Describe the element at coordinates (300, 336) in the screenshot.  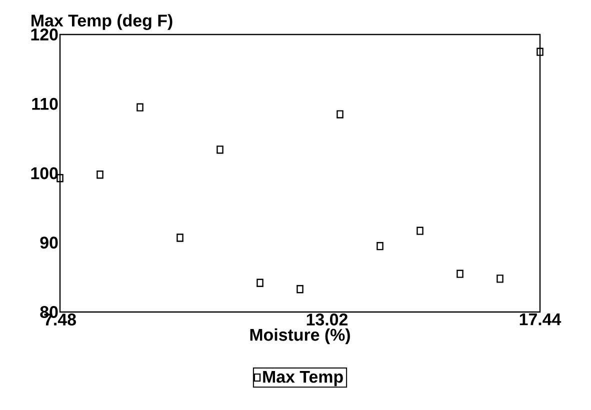
I see `x-axis-title: Moisture (%)` at that location.